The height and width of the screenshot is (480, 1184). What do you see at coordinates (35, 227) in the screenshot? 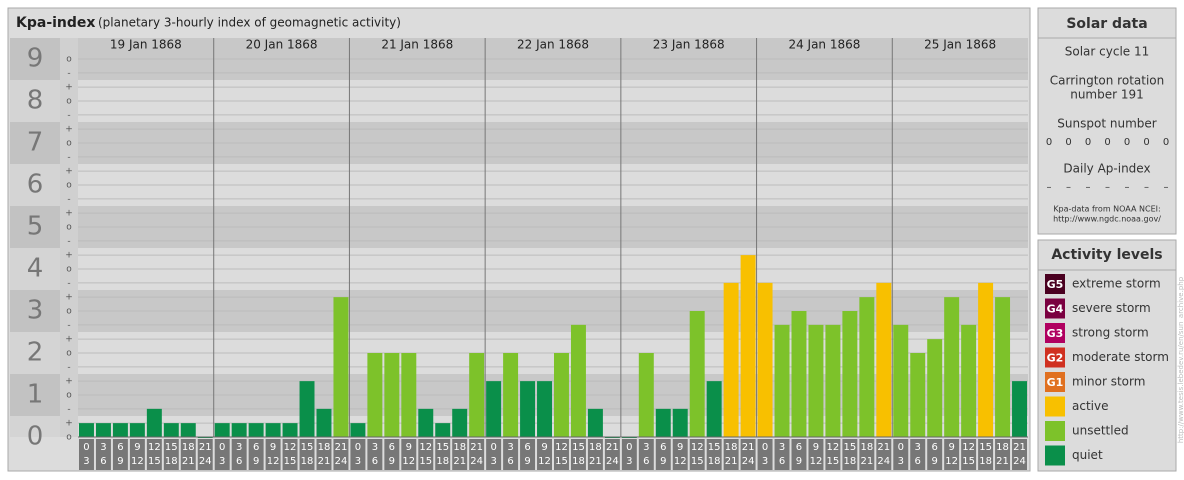
I see `y-tick-label: 5` at bounding box center [35, 227].